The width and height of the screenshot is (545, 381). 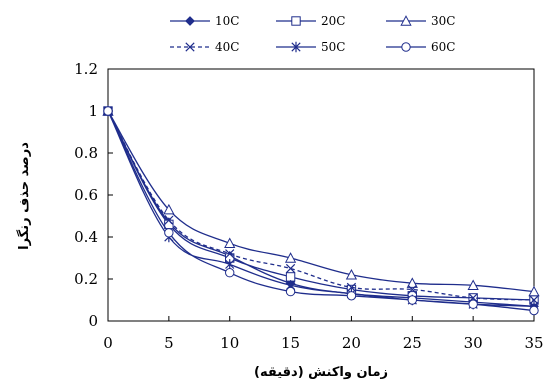 What do you see at coordinates (533, 343) in the screenshot?
I see `x-tick-label: 35` at bounding box center [533, 343].